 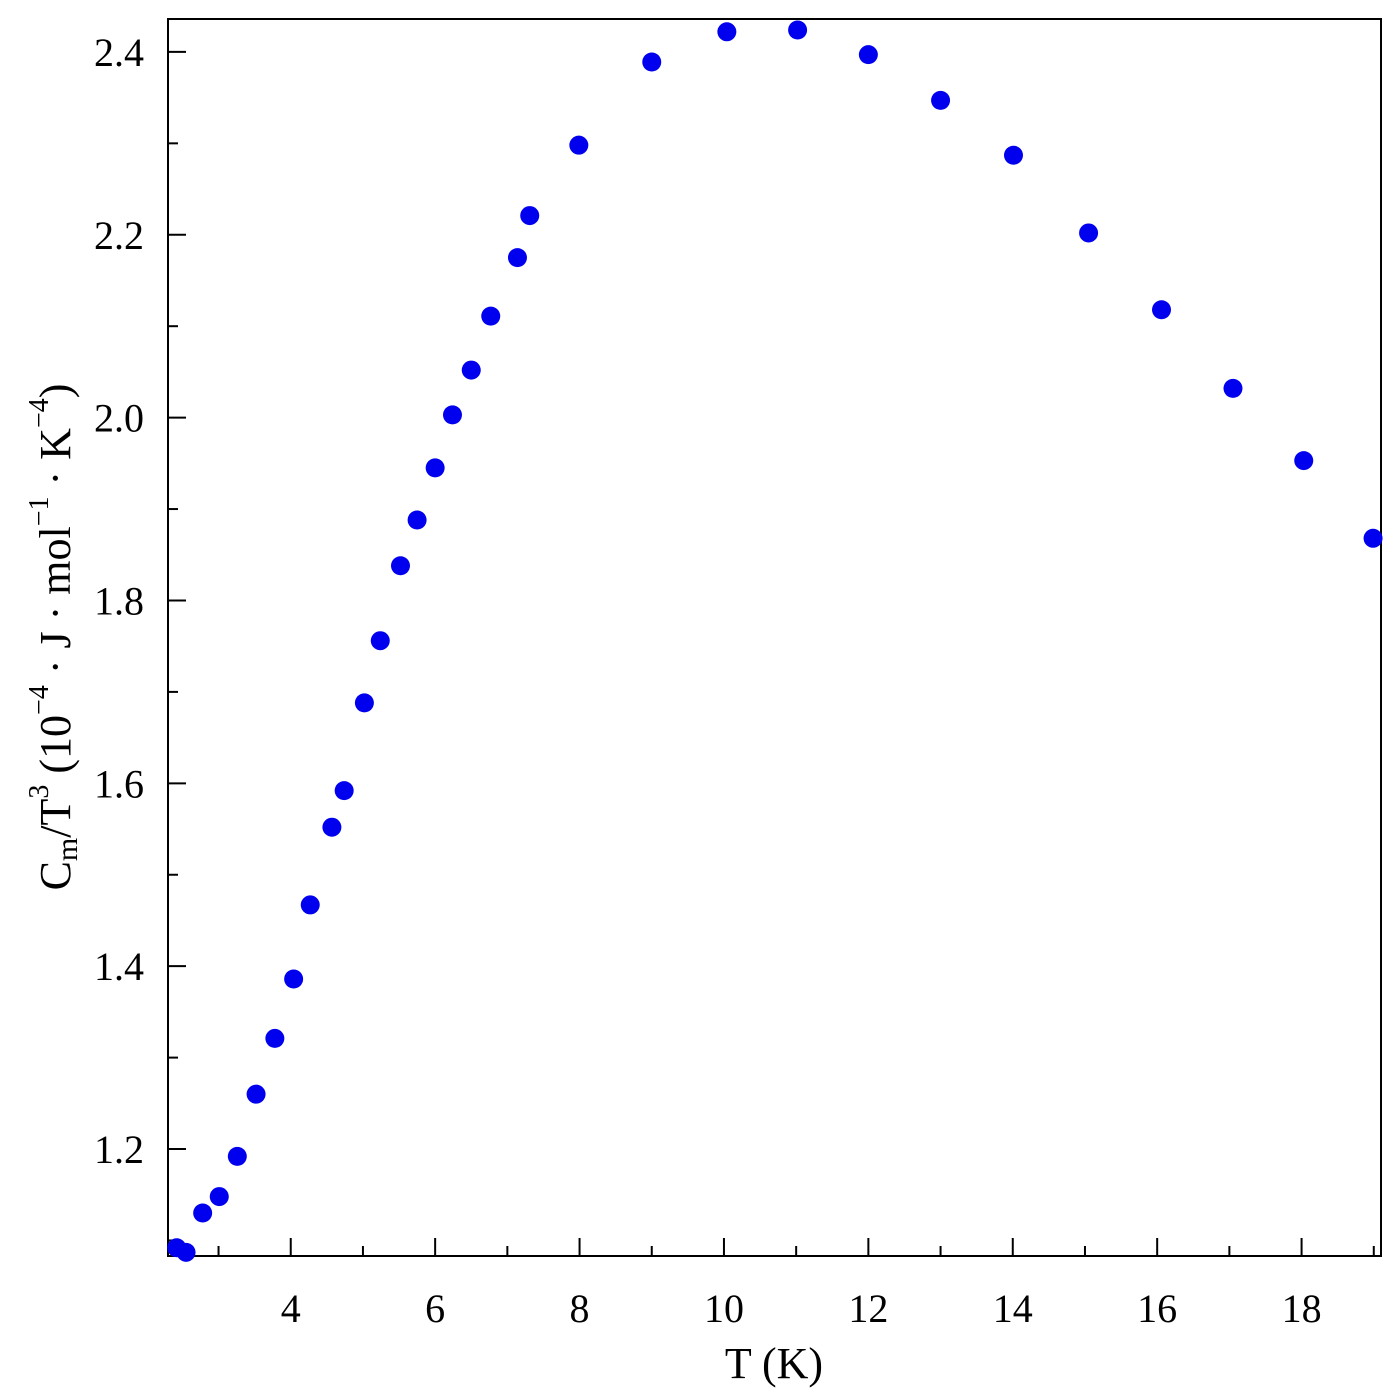 I want to click on x-tick-label: 12, so click(x=868, y=1308).